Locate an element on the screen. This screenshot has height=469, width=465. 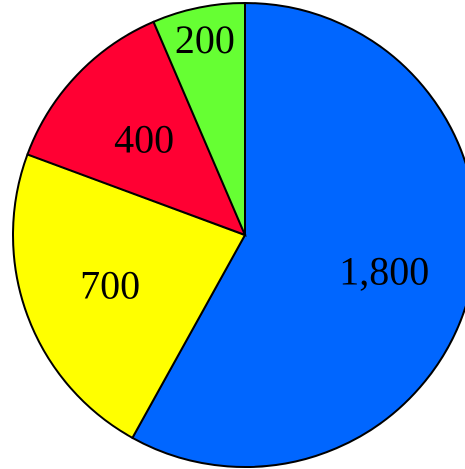
pie-slice-label-1: 700 is located at coordinates (110, 284).